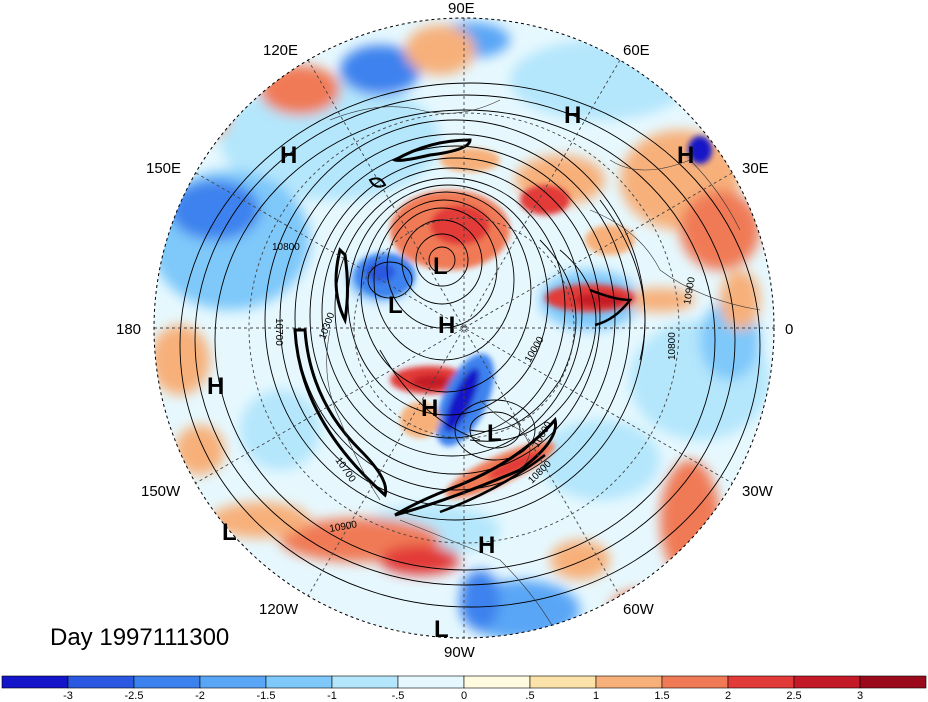 The image size is (928, 702). Describe the element at coordinates (280, 50) in the screenshot. I see `lon-label-120e: 120E` at that location.